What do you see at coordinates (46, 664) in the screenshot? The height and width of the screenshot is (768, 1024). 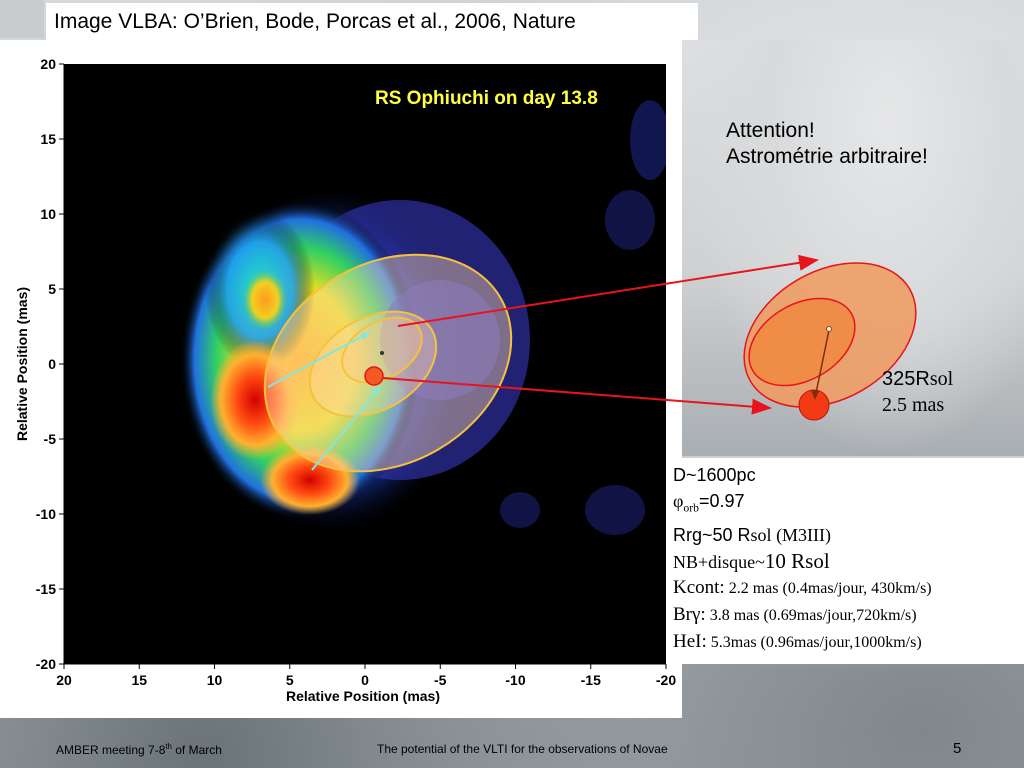 I see `y-tick-label: -20` at bounding box center [46, 664].